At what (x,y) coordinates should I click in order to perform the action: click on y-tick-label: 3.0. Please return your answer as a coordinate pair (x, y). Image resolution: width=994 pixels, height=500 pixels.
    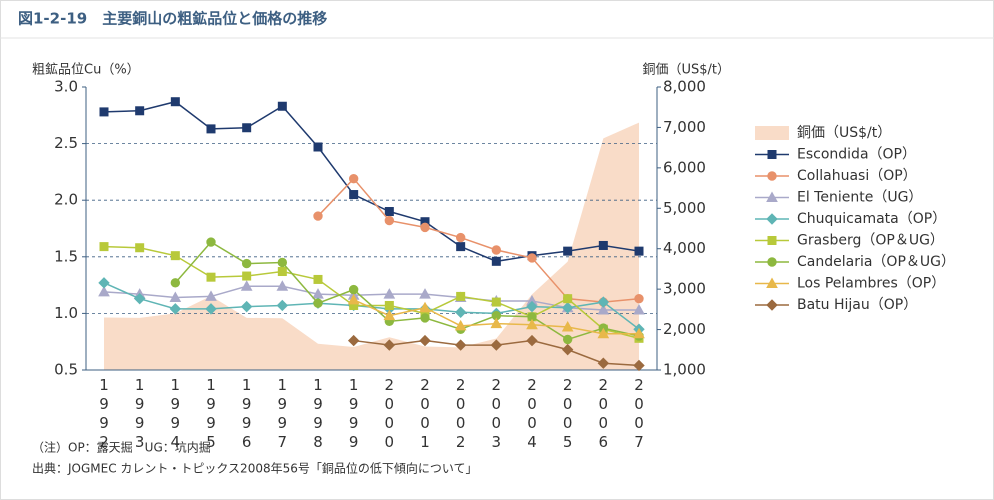
    Looking at the image, I should click on (66, 87).